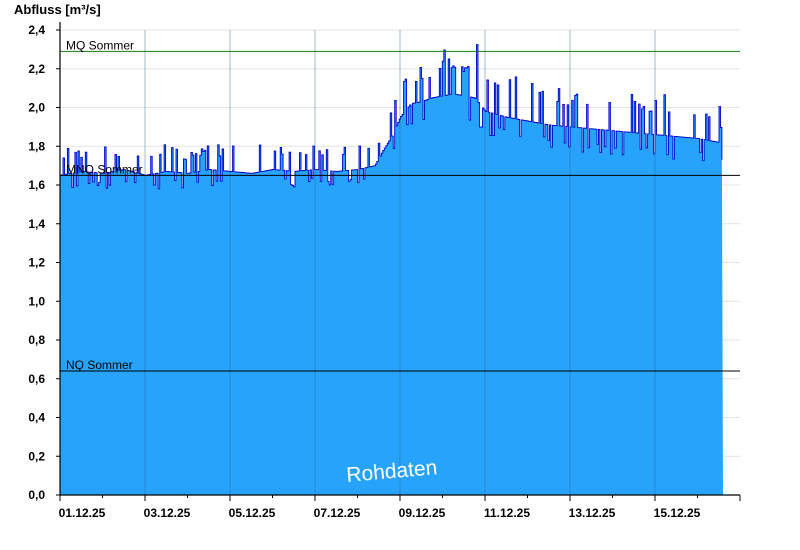 The image size is (800, 550). Describe the element at coordinates (104, 169) in the screenshot. I see `reference-label: MNQ Sommer` at that location.